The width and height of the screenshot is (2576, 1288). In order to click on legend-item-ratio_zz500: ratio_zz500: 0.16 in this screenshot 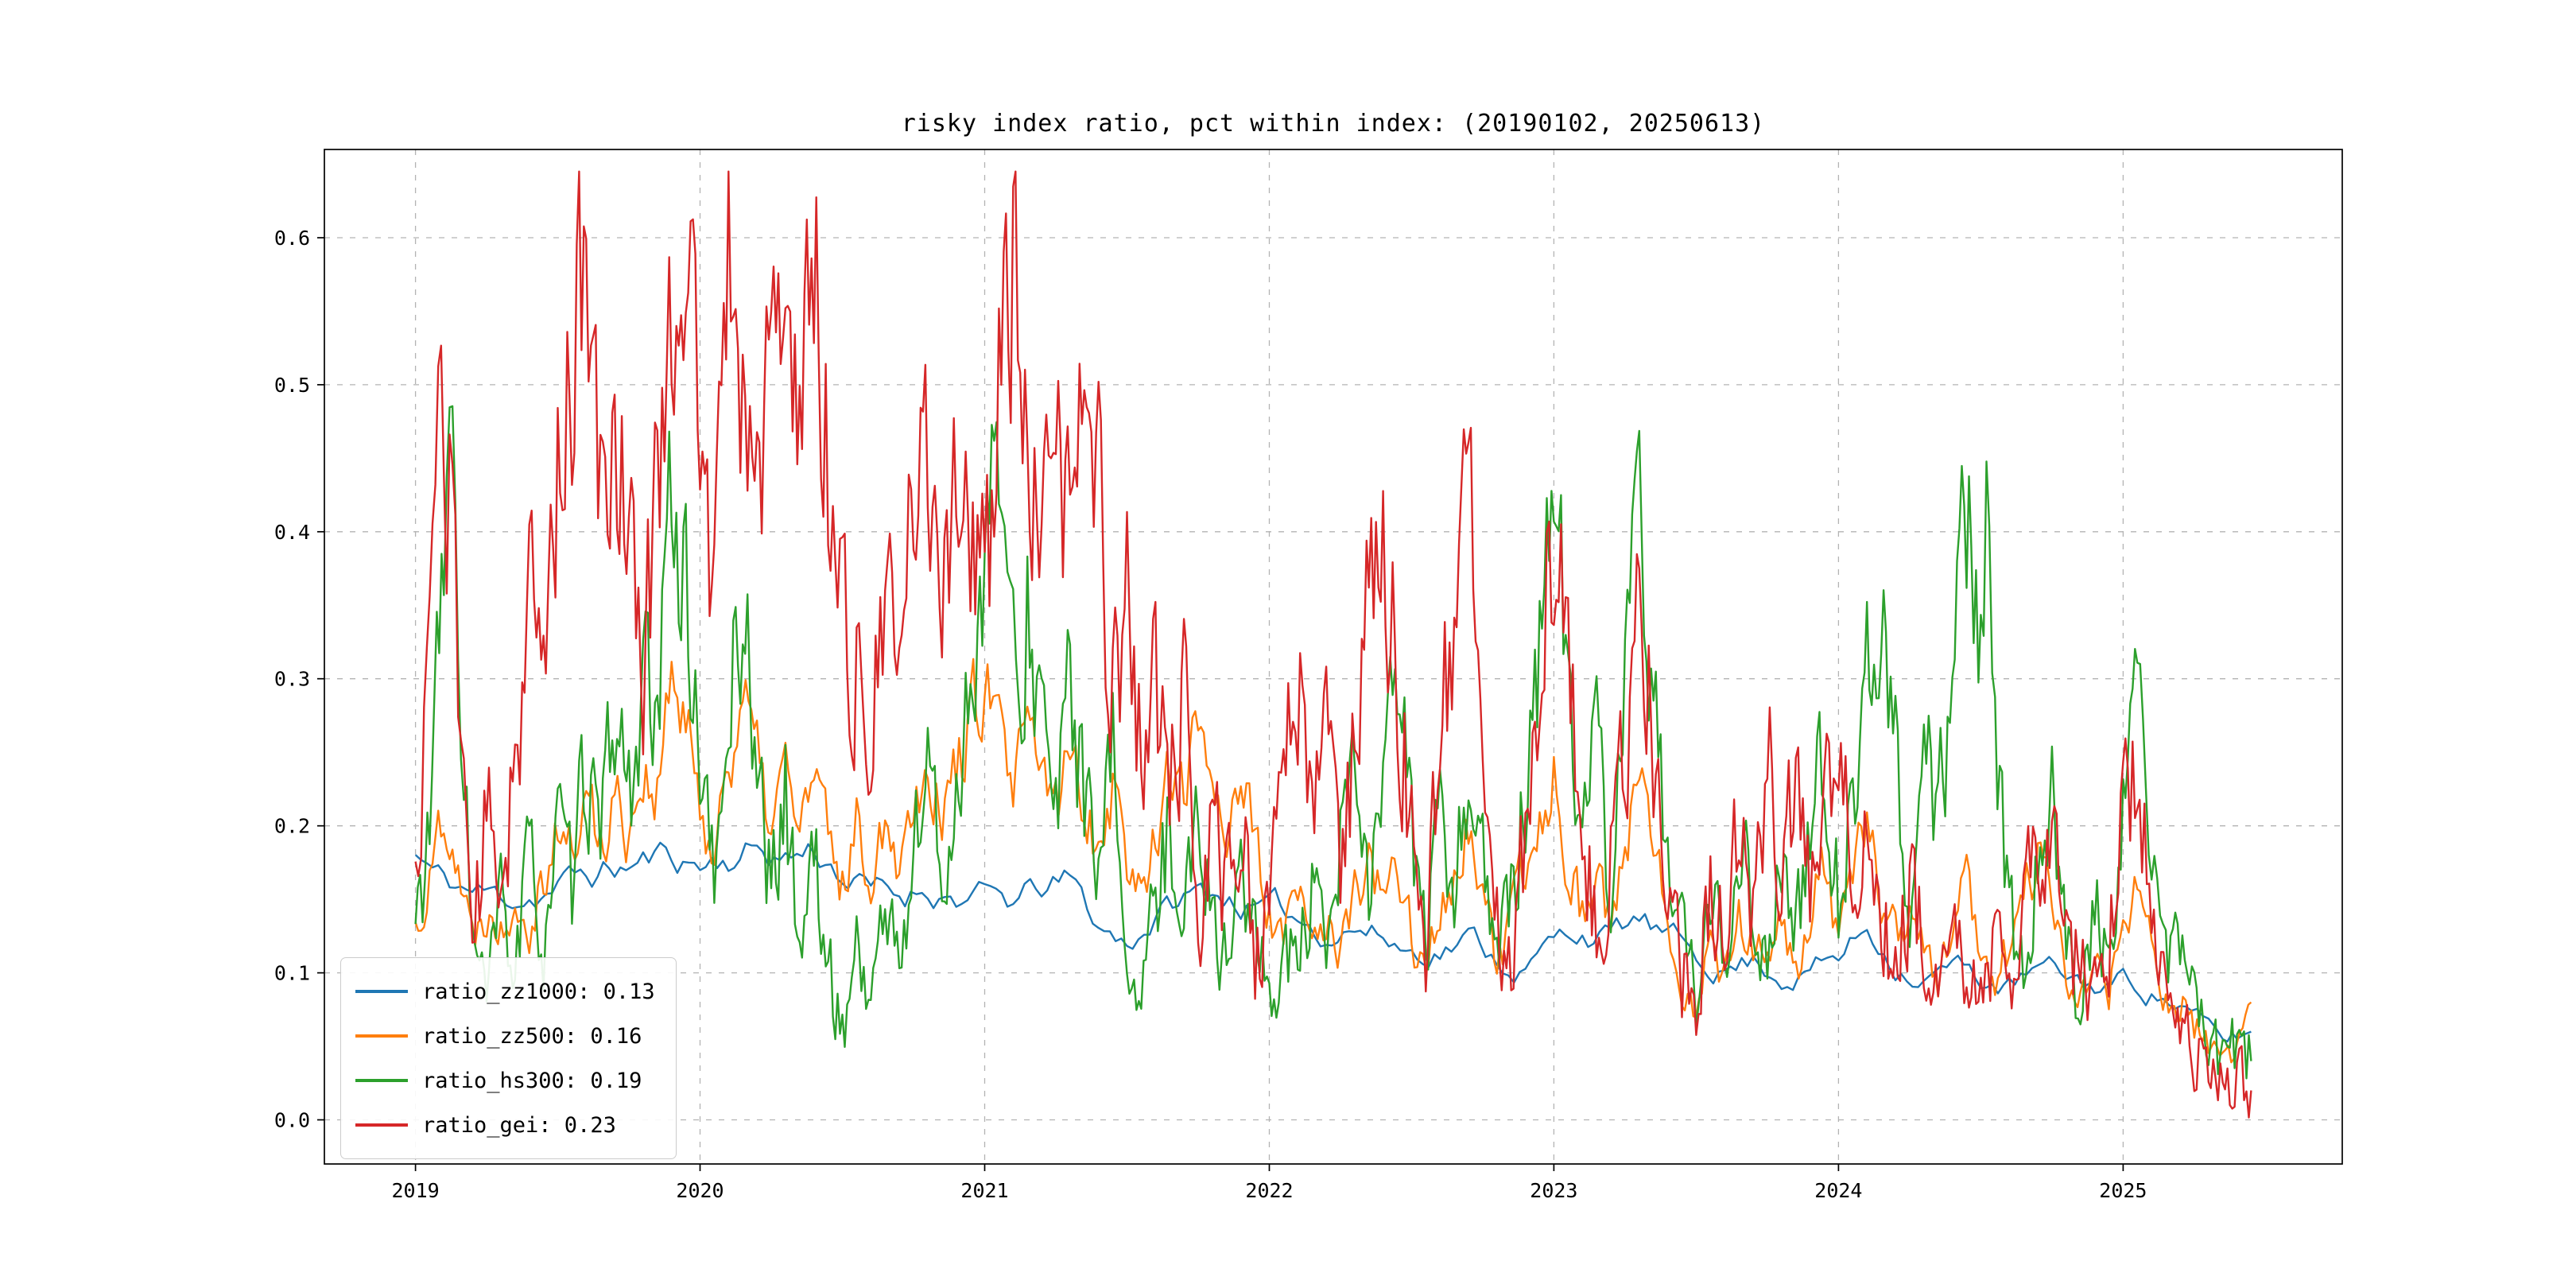, I will do `click(505, 1036)`.